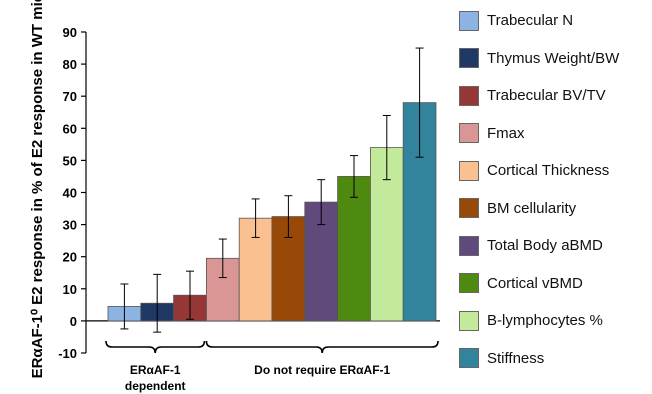 The width and height of the screenshot is (652, 394). Describe the element at coordinates (70, 257) in the screenshot. I see `y-tick-label: 20` at that location.